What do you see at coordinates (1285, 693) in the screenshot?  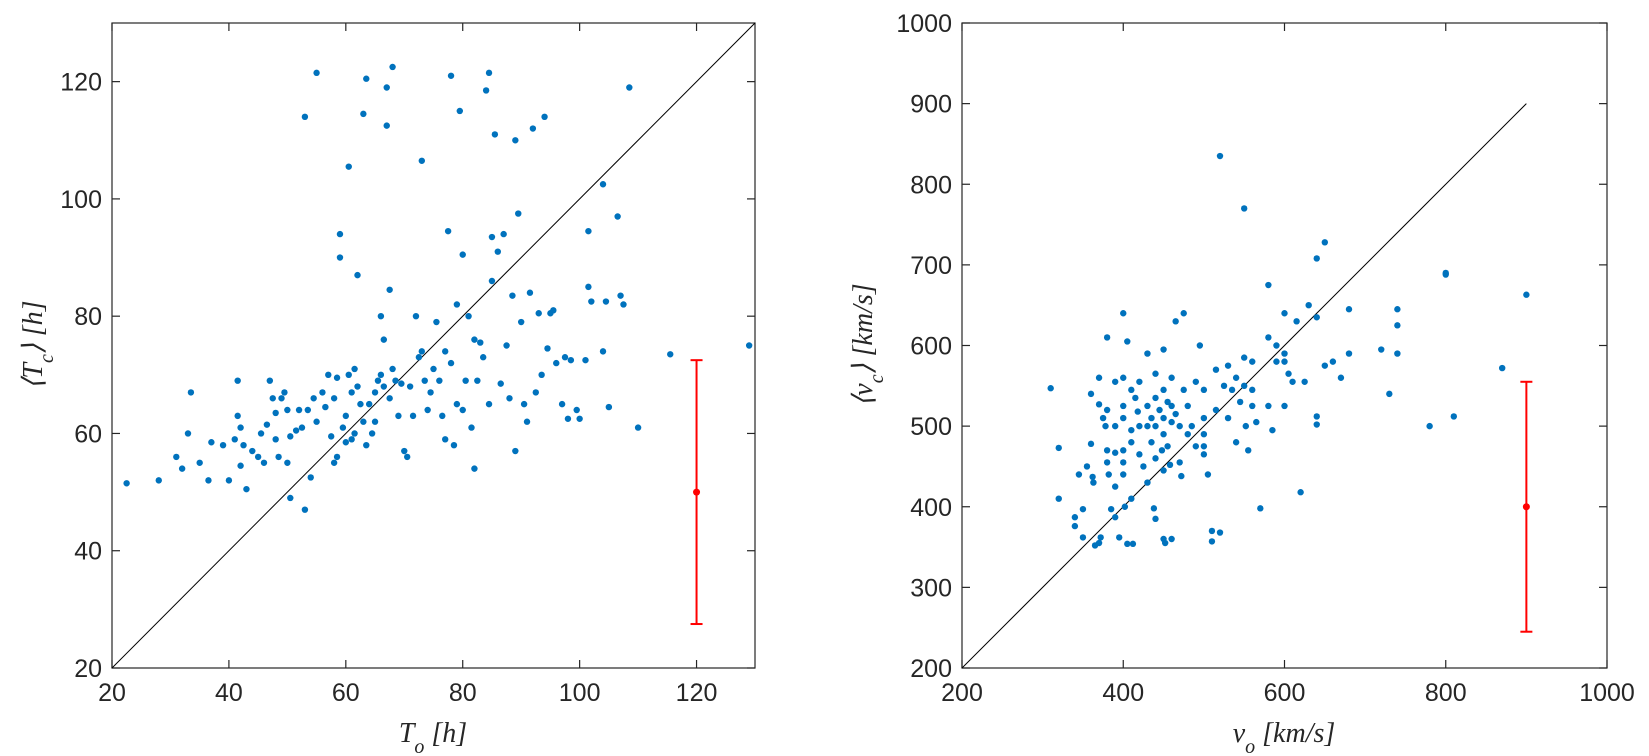 I see `right-x-tick-label: 600` at bounding box center [1285, 693].